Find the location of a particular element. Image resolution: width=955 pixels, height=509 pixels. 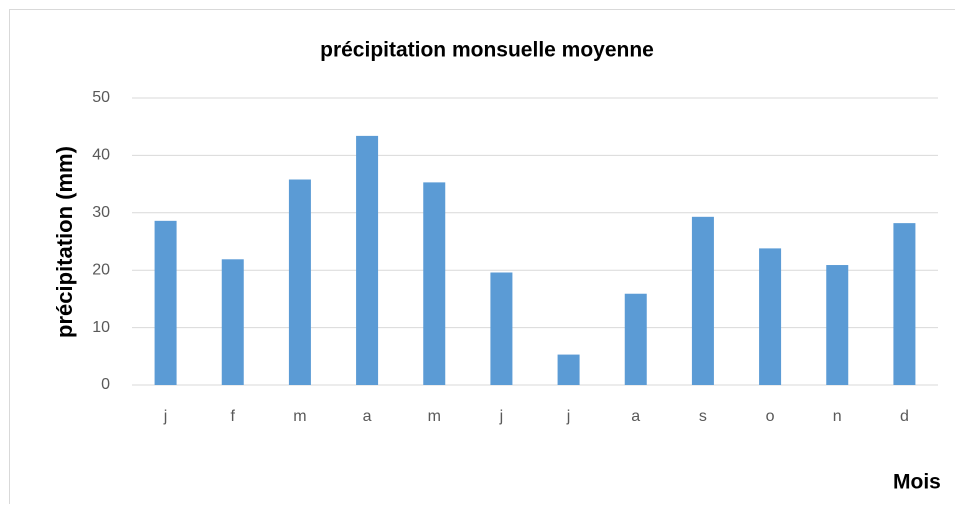

x-tick-label: o is located at coordinates (770, 416).